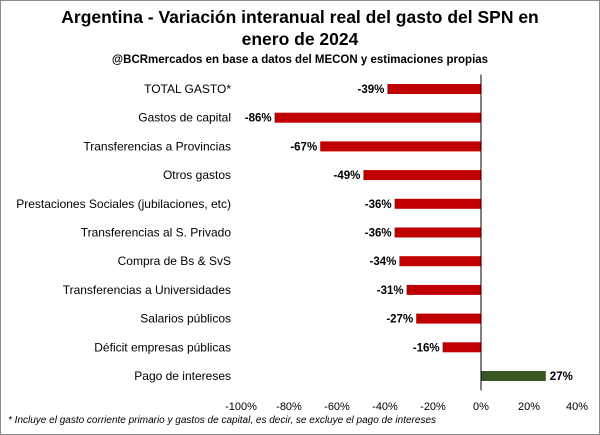  What do you see at coordinates (156, 233) in the screenshot?
I see `category-label-5: Transferencias al S. Privado` at bounding box center [156, 233].